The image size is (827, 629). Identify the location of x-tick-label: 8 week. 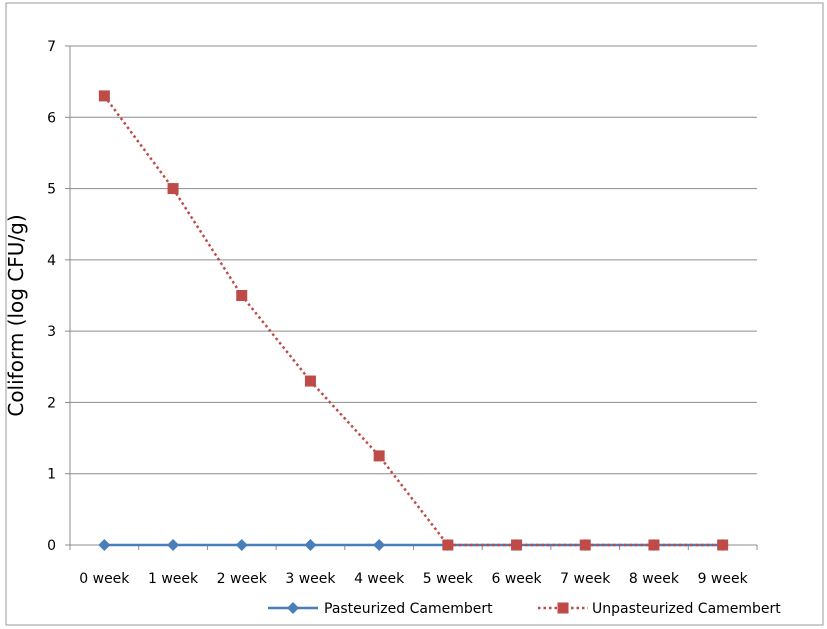
(654, 579).